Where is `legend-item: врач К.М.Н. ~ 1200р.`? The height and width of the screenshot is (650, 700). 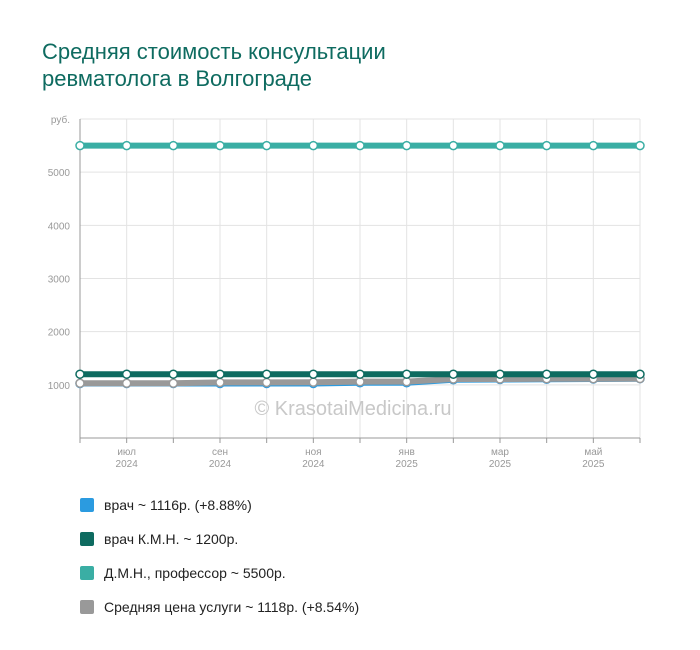
legend-item: врач К.М.Н. ~ 1200р. is located at coordinates (219, 539).